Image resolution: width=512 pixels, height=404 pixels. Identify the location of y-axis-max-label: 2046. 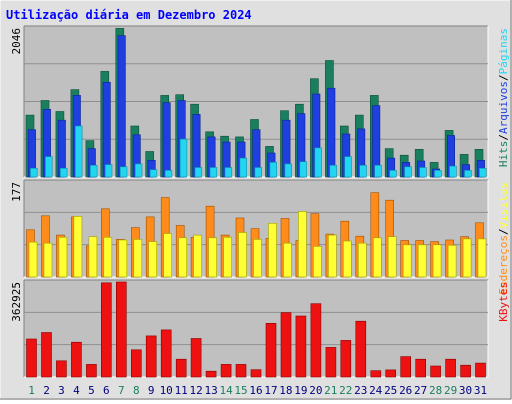
(16, 41).